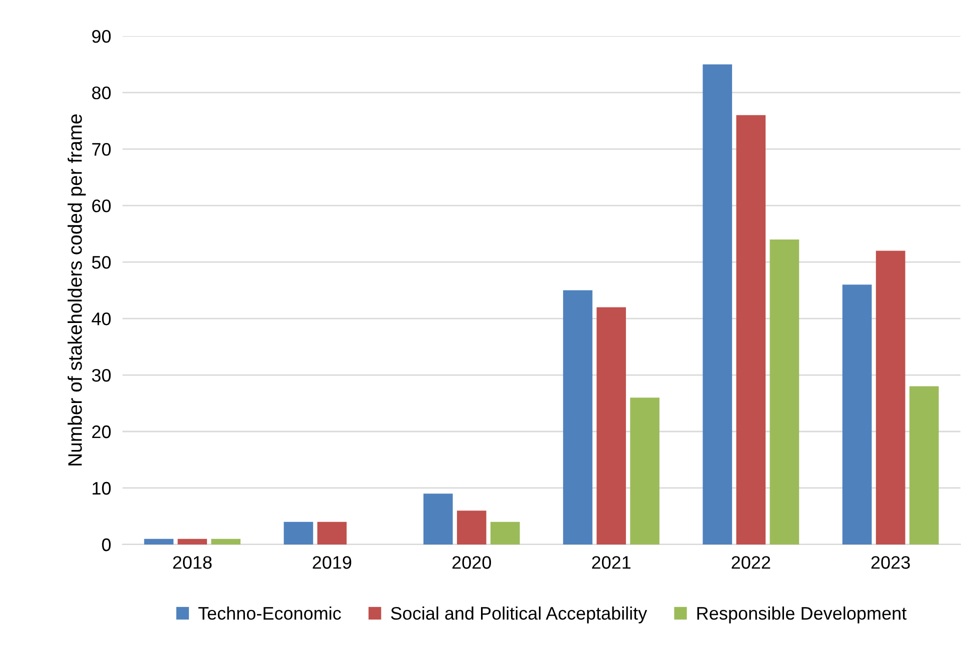 This screenshot has width=980, height=656. I want to click on y-tick-label: 90, so click(101, 36).